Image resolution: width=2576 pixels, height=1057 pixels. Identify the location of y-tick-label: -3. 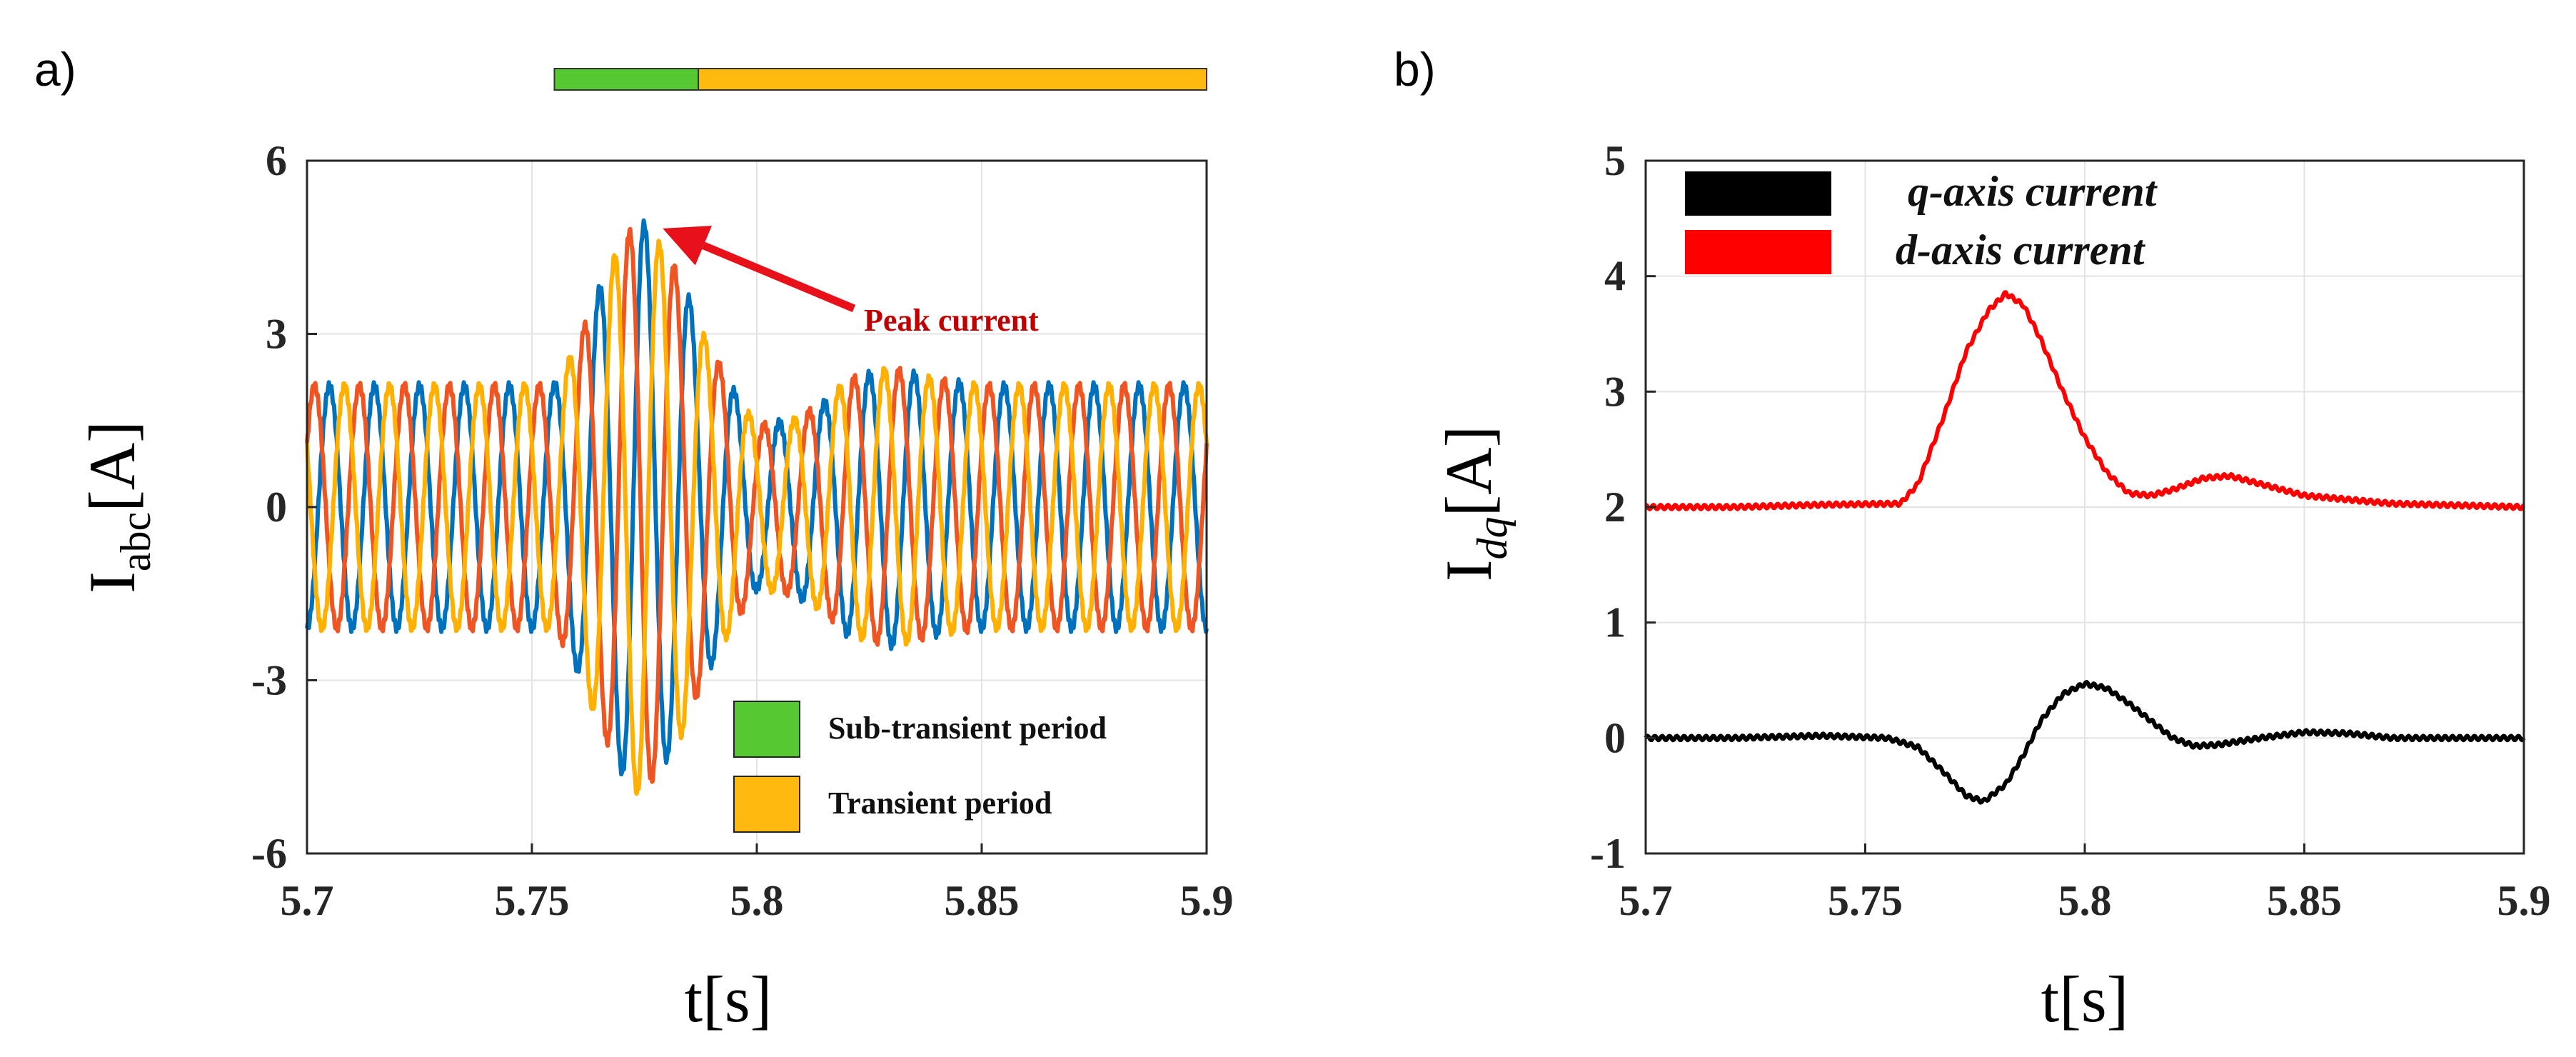
(269, 680).